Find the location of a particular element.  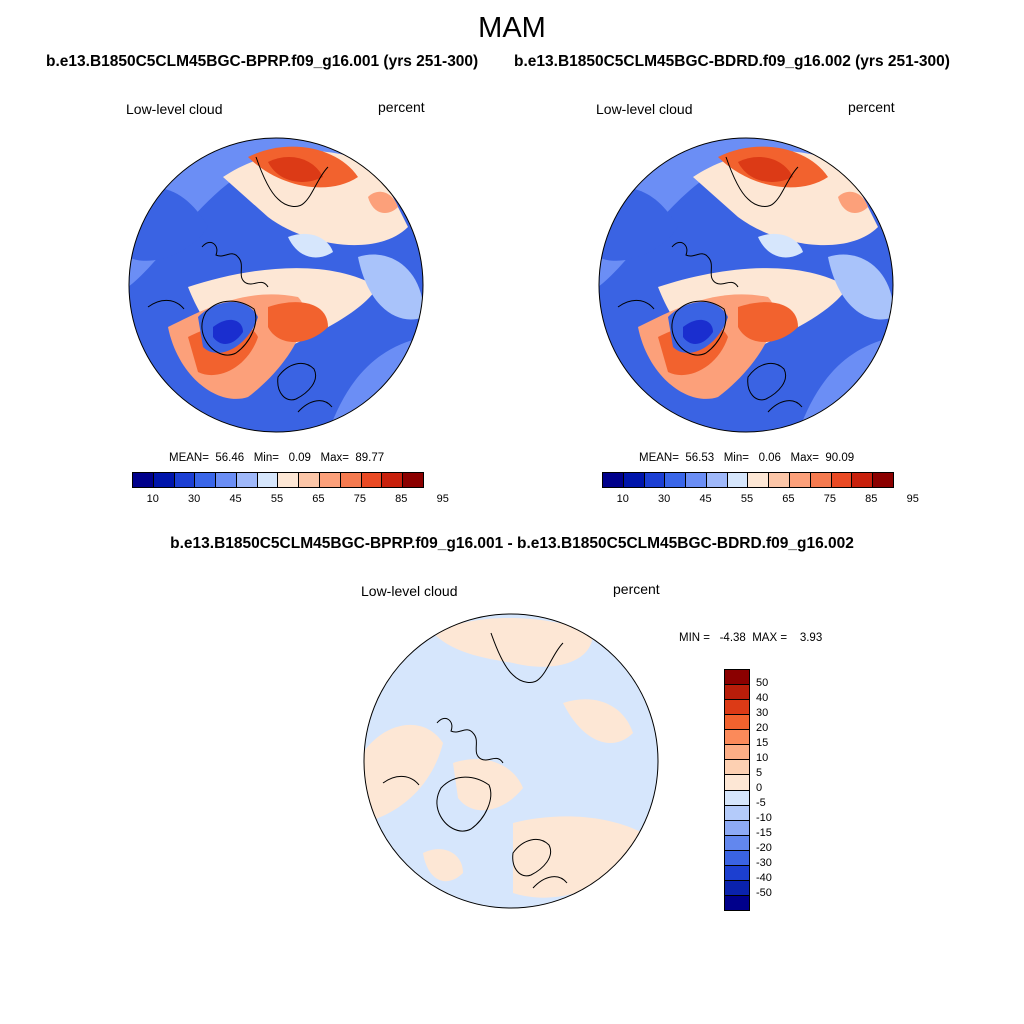

min-value: 0.06 is located at coordinates (769, 458).